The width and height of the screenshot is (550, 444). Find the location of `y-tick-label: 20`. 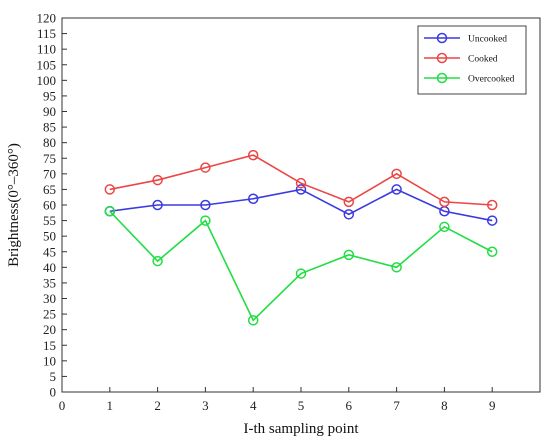

y-tick-label: 20 is located at coordinates (49, 329).